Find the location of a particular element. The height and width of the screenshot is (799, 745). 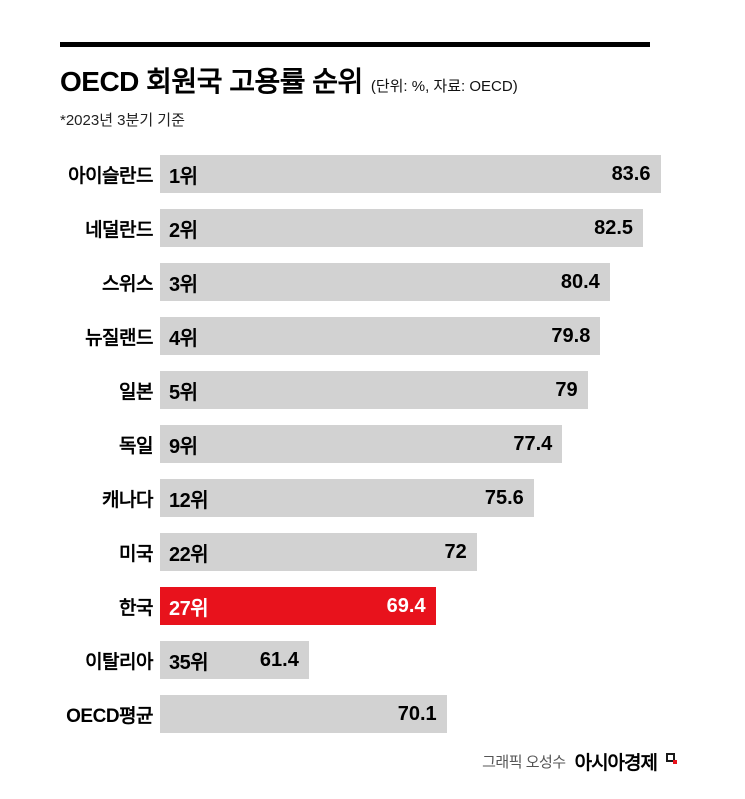

brand-name: 아시아경제 is located at coordinates (616, 763).